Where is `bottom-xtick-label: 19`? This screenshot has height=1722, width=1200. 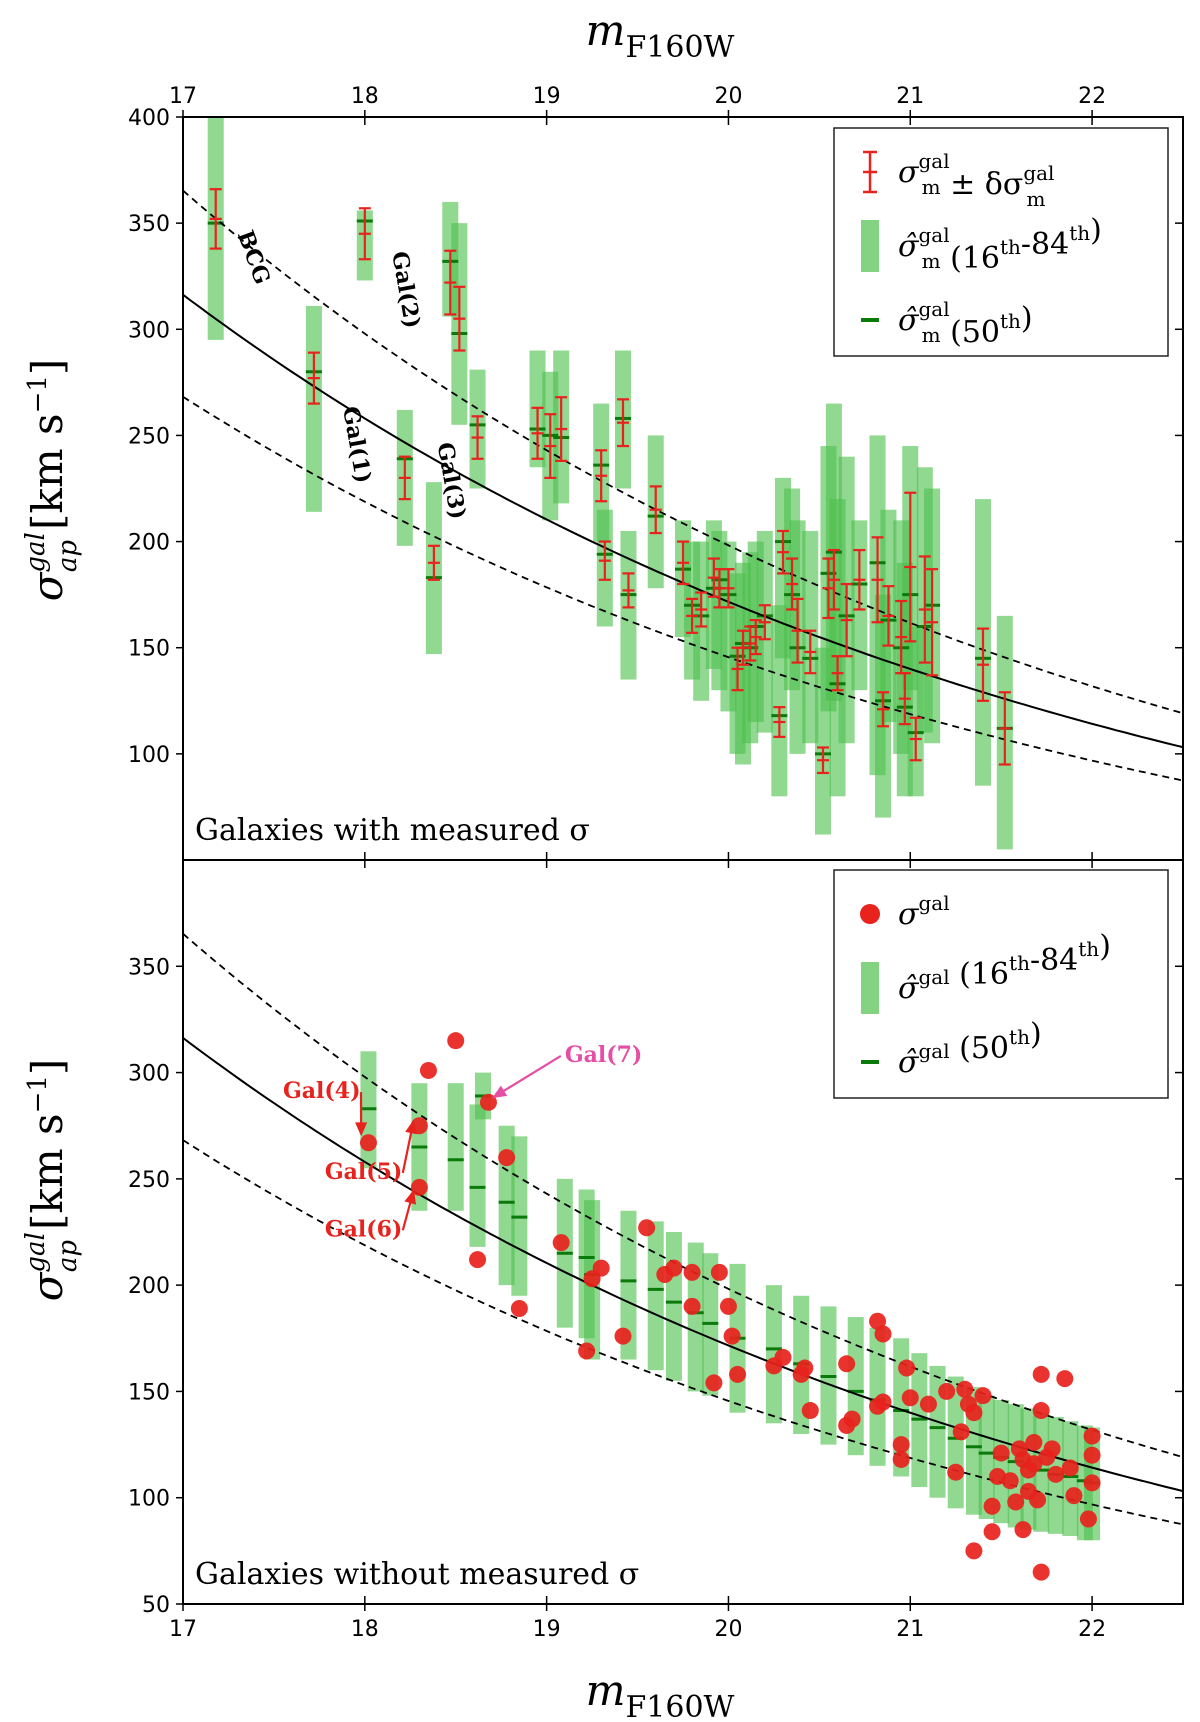
bottom-xtick-label: 19 is located at coordinates (547, 1629).